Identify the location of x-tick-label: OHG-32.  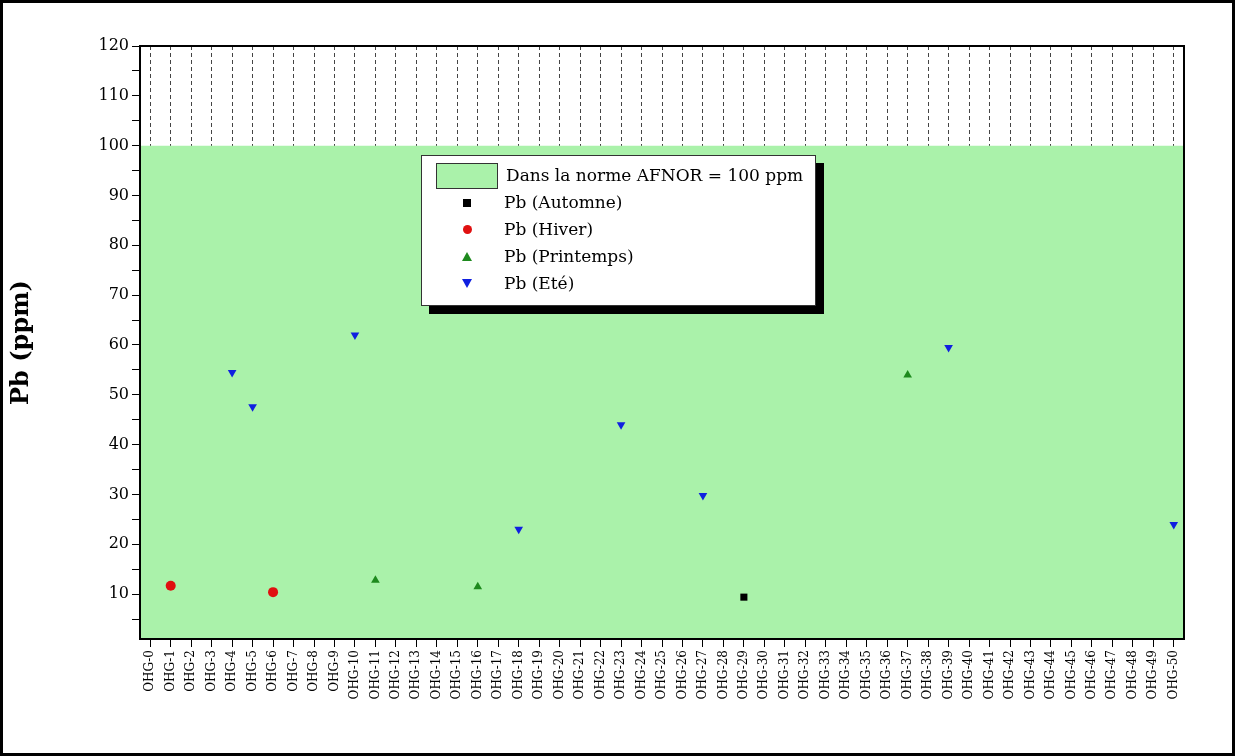
(804, 675).